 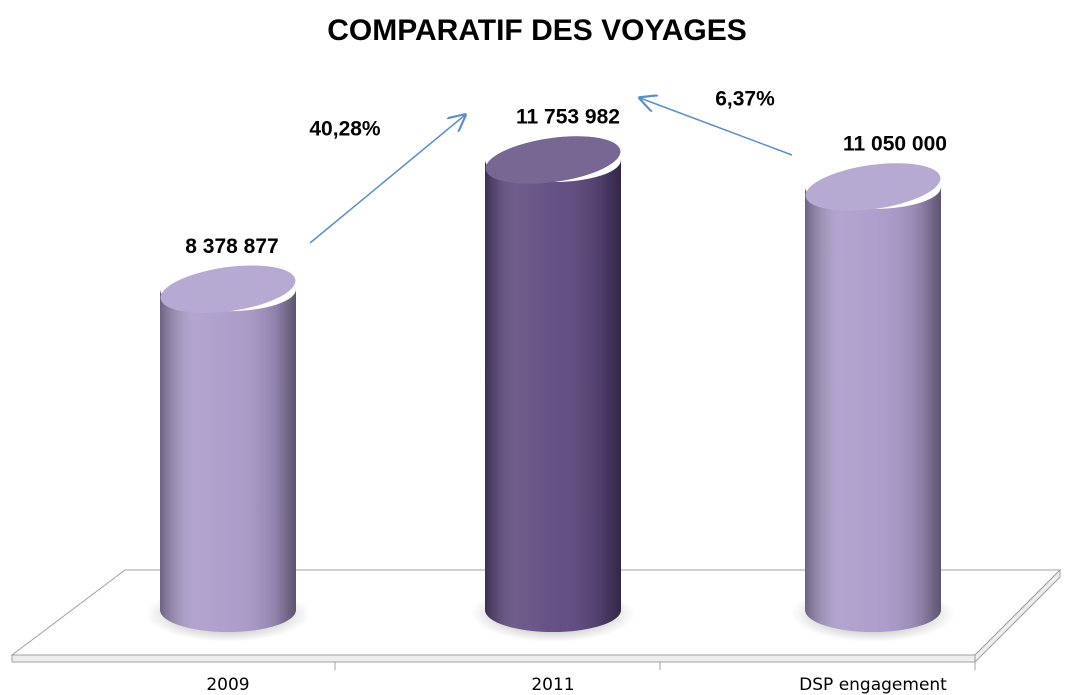 I want to click on data-label: 11 050 000, so click(x=895, y=143).